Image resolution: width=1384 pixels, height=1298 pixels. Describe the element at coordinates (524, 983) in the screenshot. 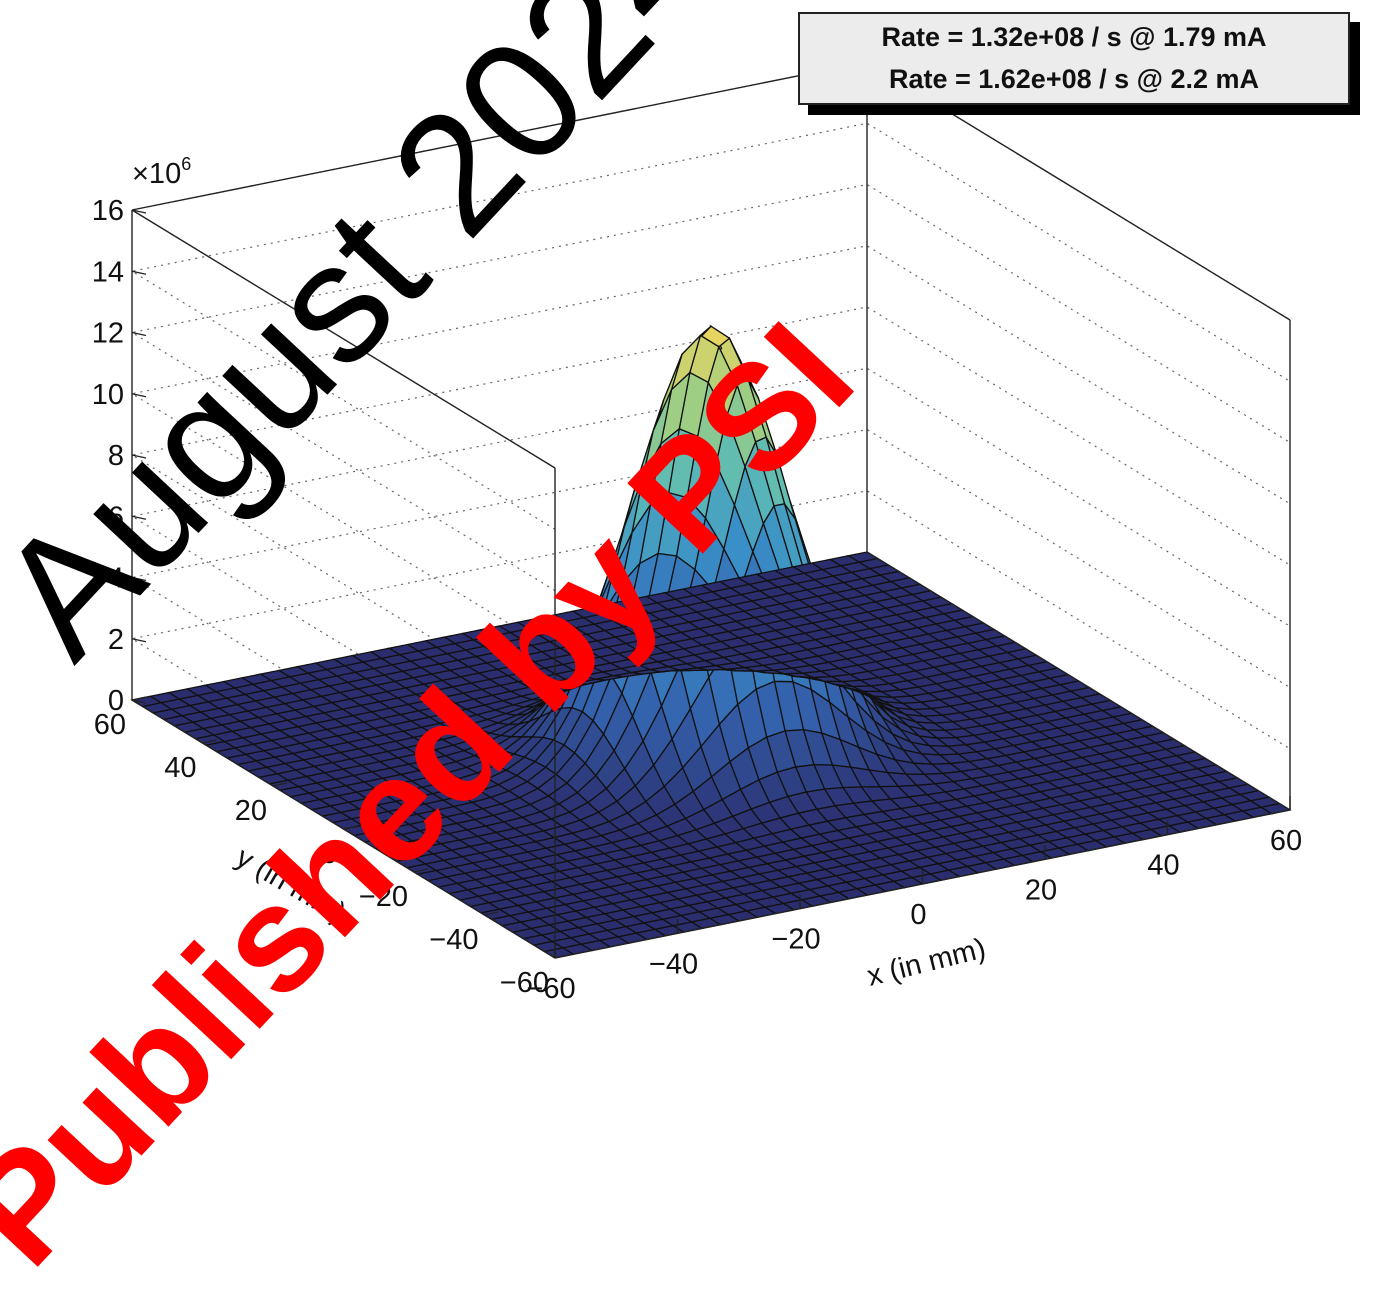

I see `y-tick-label: −60` at that location.